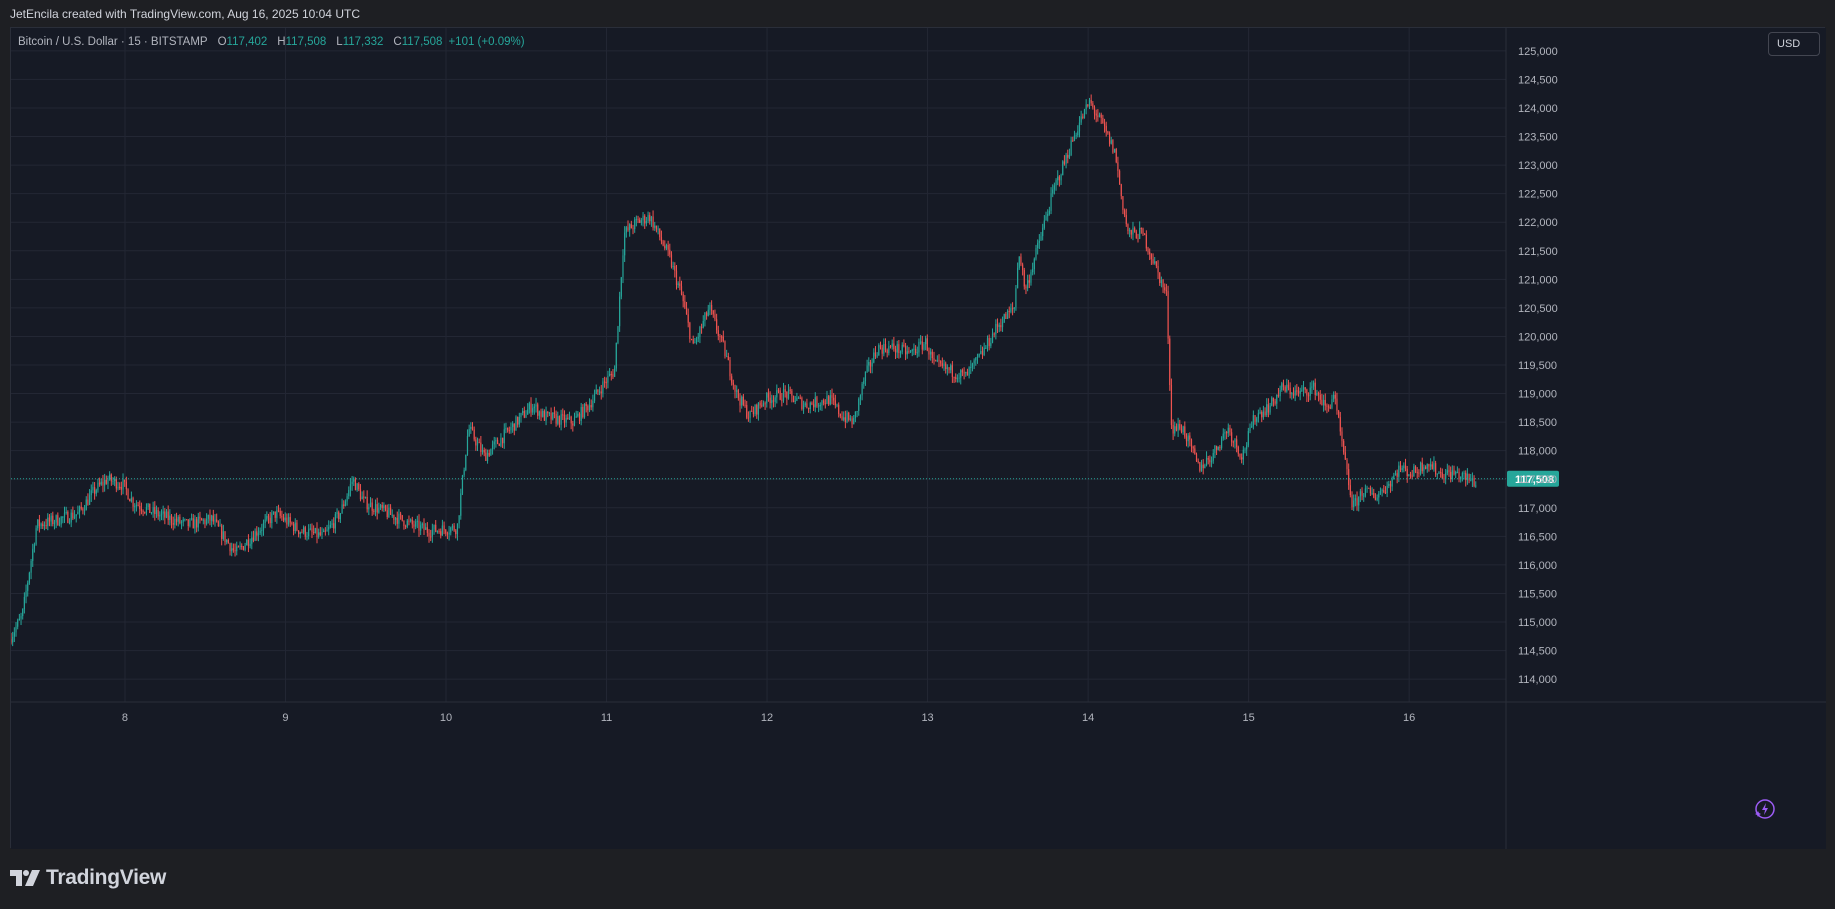 The height and width of the screenshot is (909, 1835). Describe the element at coordinates (918, 712) in the screenshot. I see `time-axis: 8 9 10 11 12 13 14 15 16` at that location.